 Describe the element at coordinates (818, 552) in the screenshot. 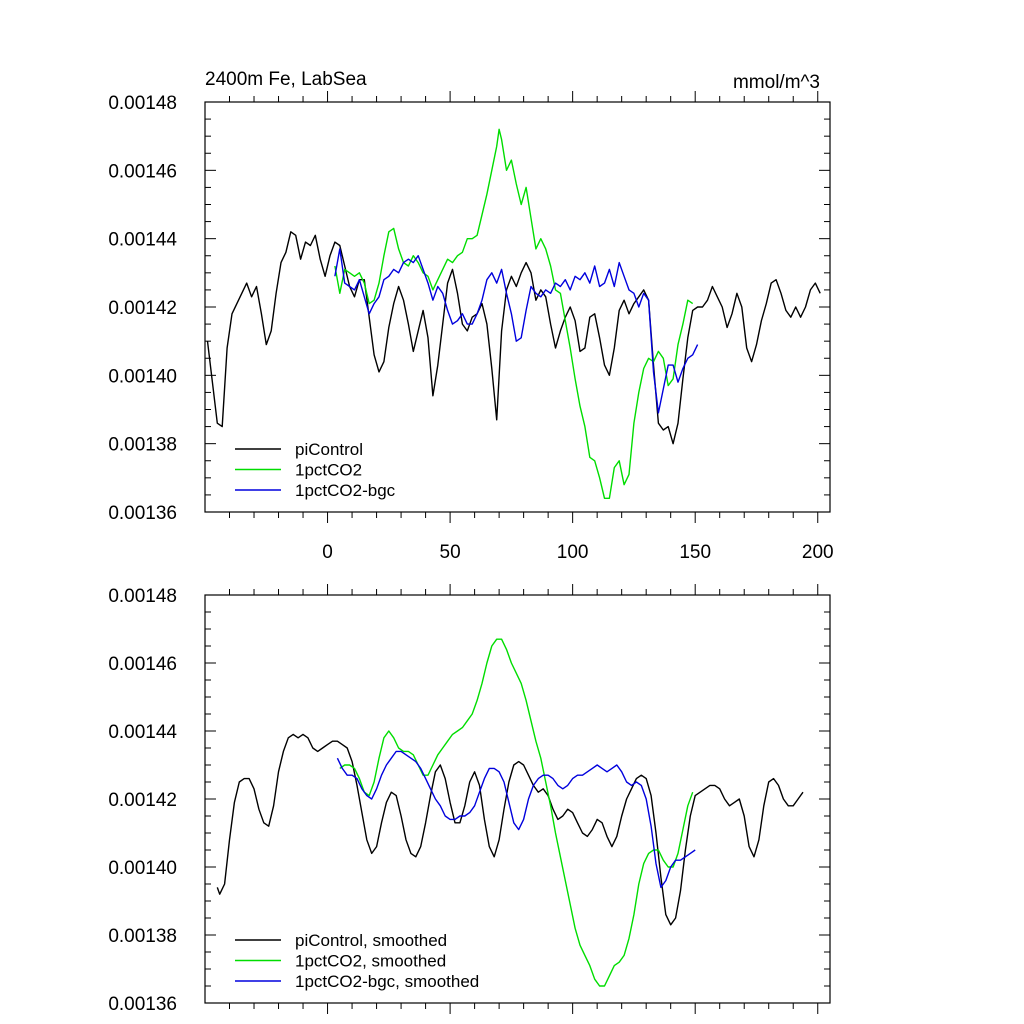

I see `x-tick-label: 200` at that location.